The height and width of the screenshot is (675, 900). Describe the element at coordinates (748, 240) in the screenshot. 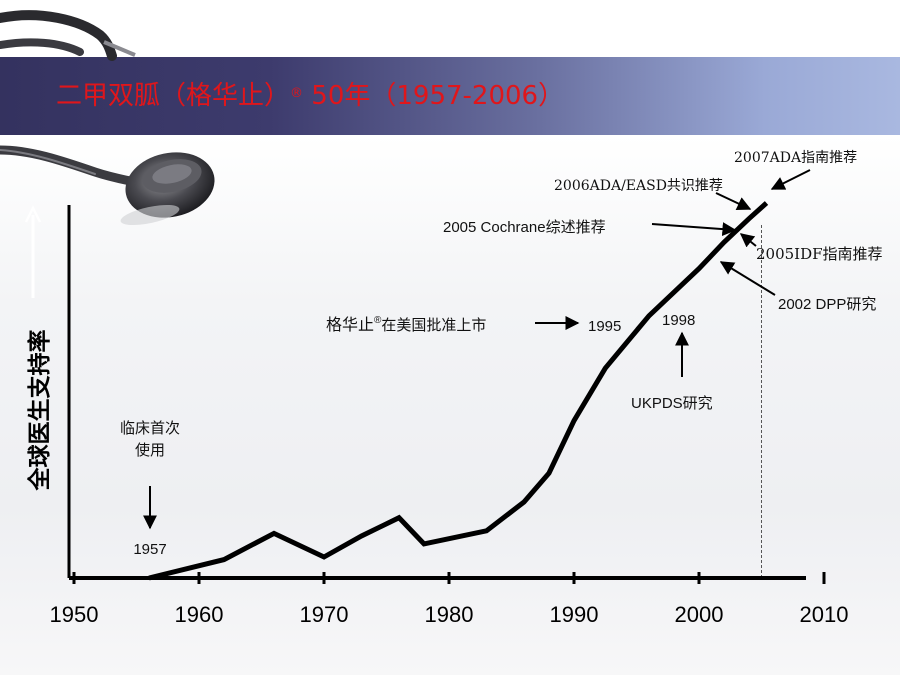

I see `annotation-idf-arrow` at that location.